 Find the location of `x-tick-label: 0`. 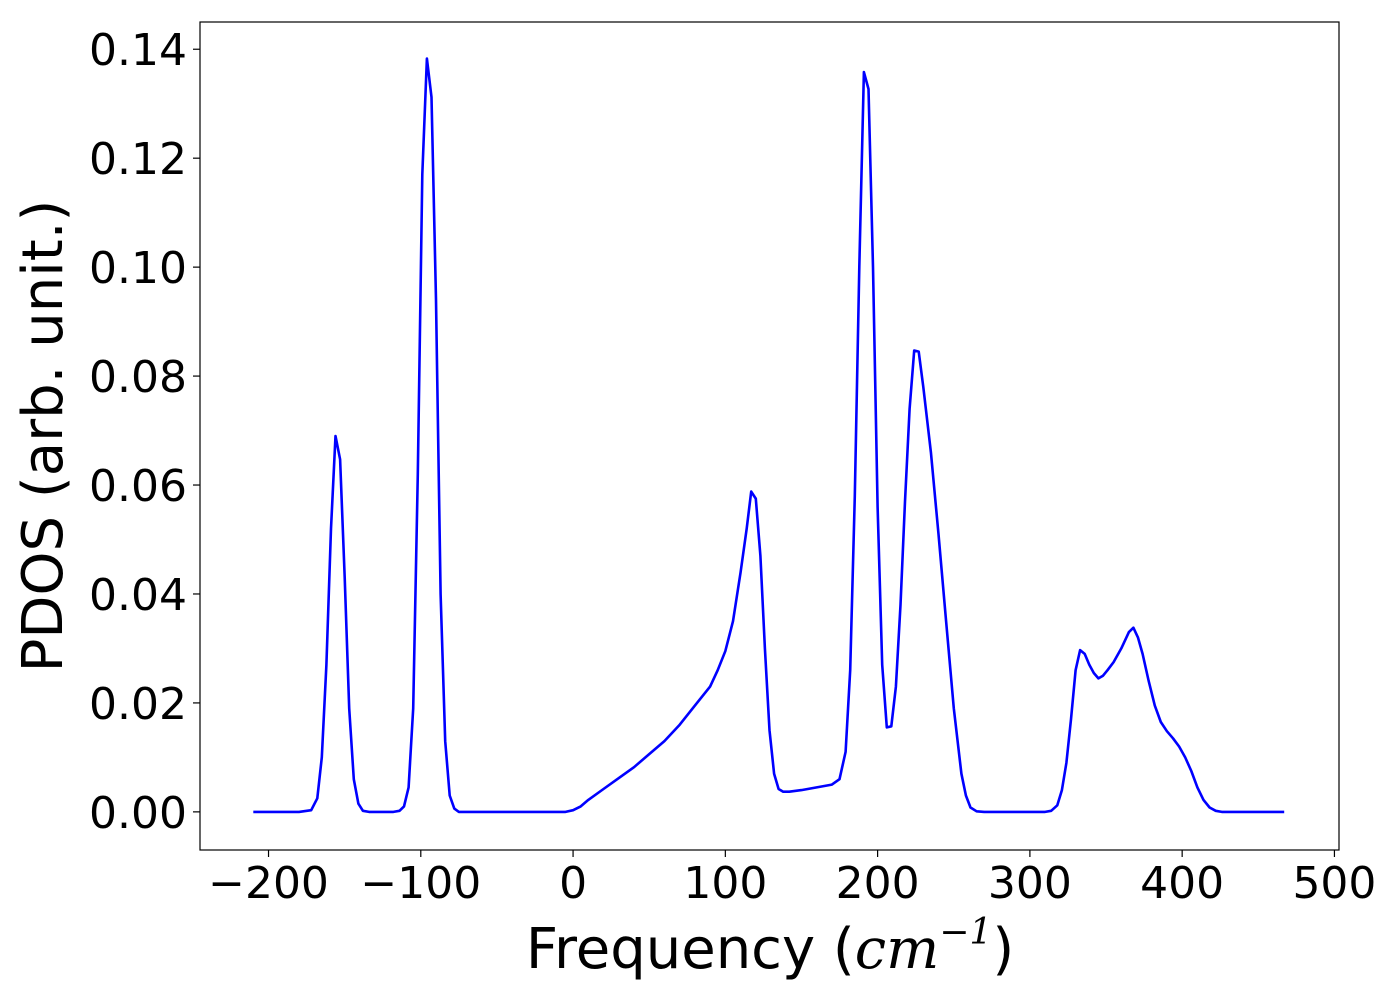

x-tick-label: 0 is located at coordinates (573, 883).